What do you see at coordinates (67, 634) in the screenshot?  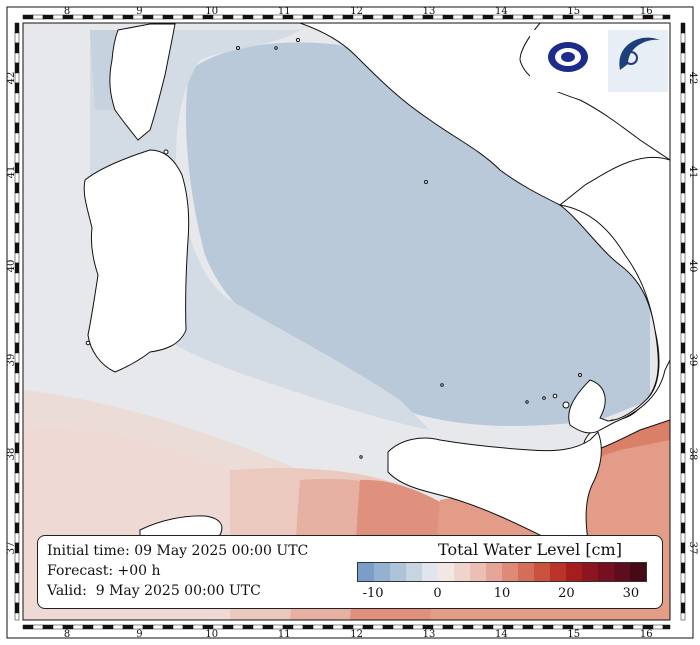 I see `lon-tick-label-bottom: 8` at bounding box center [67, 634].